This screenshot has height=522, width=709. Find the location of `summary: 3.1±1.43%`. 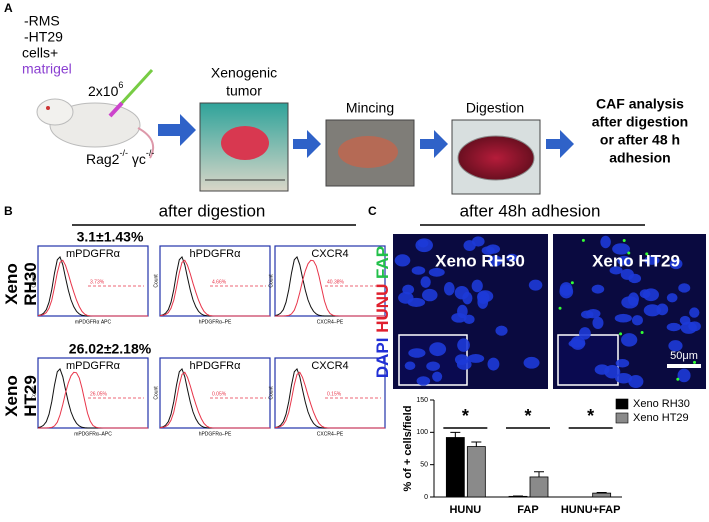

summary: 3.1±1.43% is located at coordinates (110, 237).